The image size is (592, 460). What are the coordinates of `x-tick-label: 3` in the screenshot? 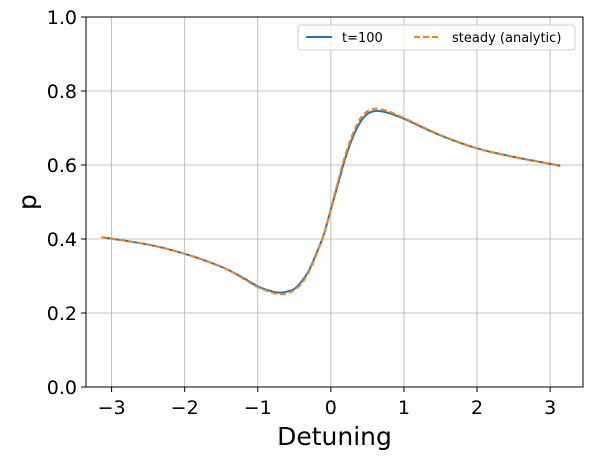 It's located at (550, 408).